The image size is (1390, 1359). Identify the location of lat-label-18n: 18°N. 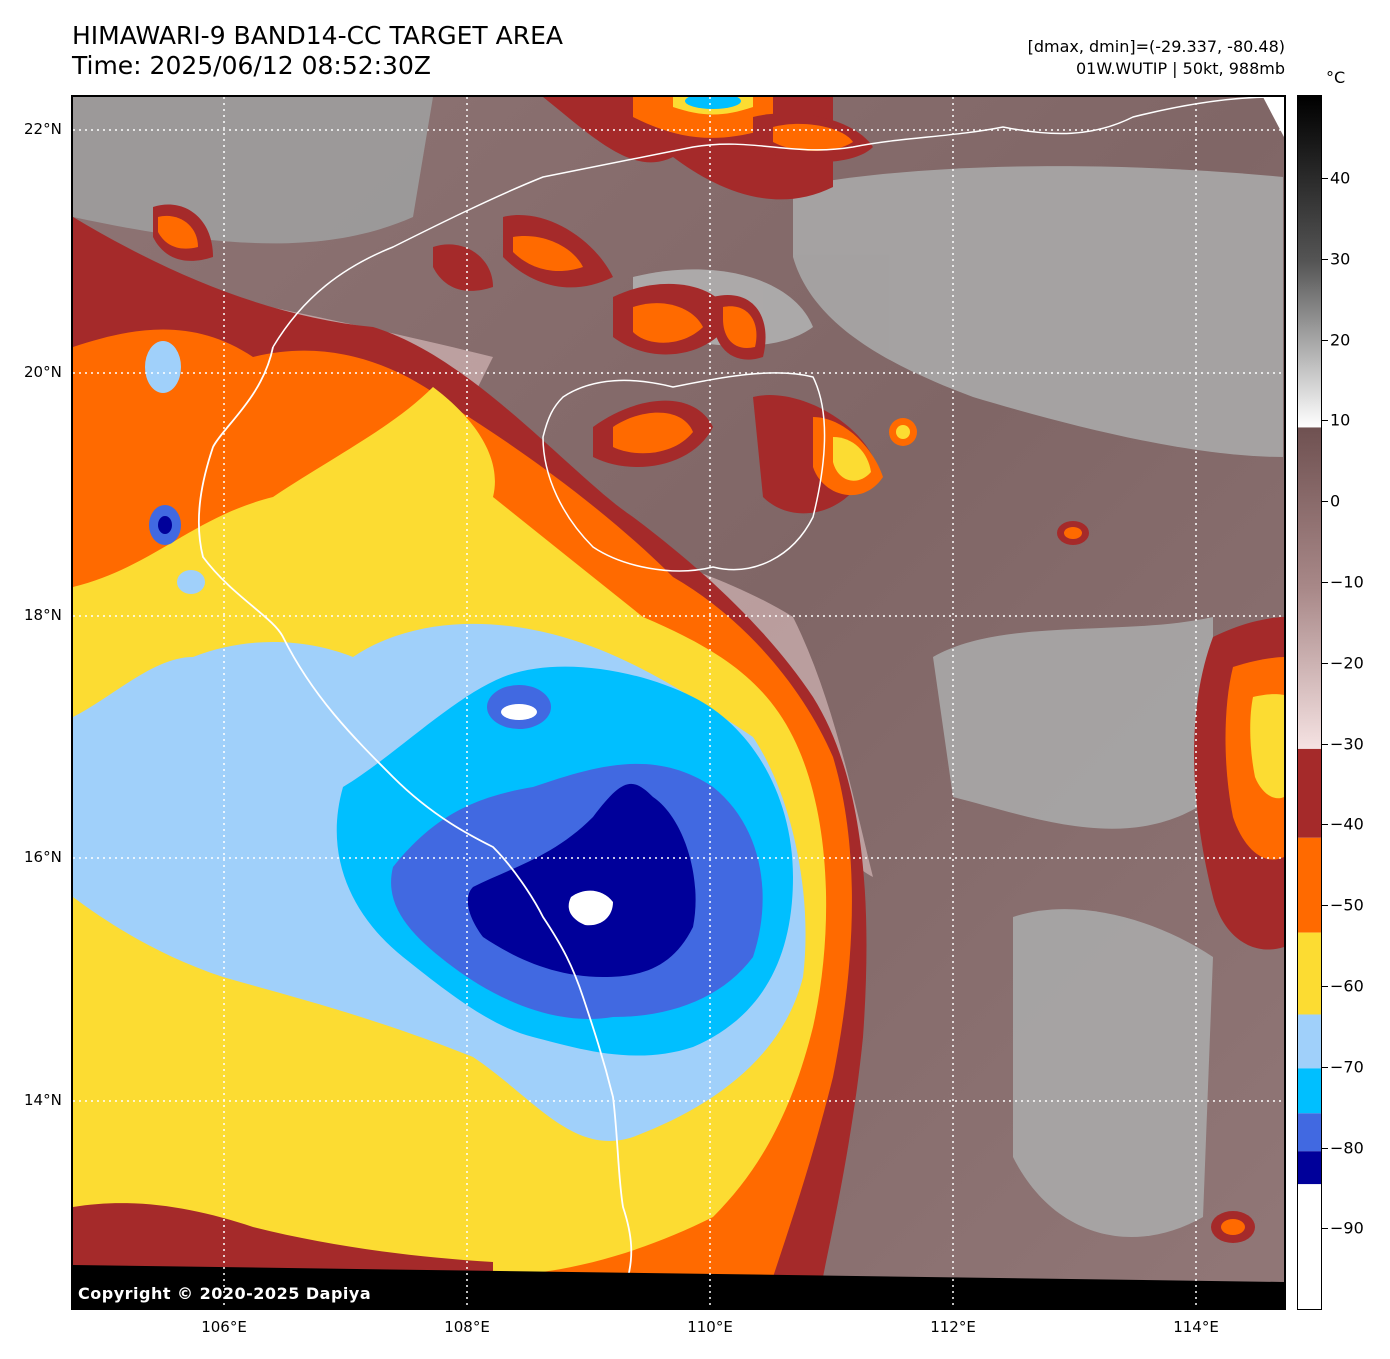
(43, 615).